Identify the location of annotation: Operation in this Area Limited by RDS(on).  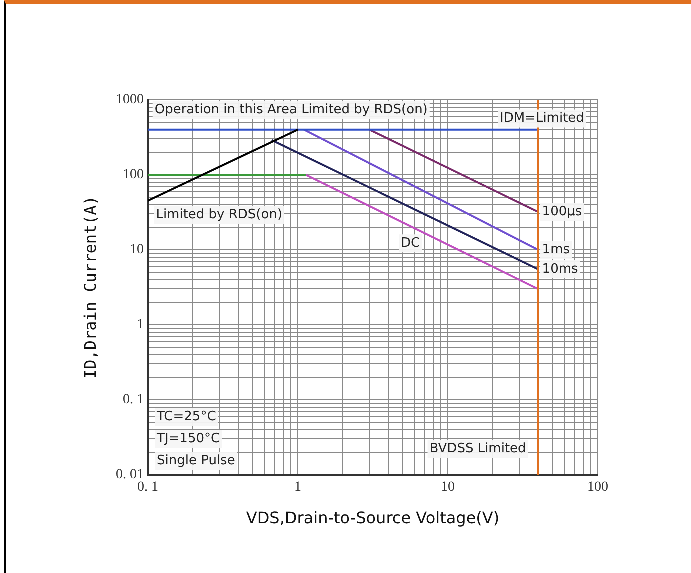
(291, 110).